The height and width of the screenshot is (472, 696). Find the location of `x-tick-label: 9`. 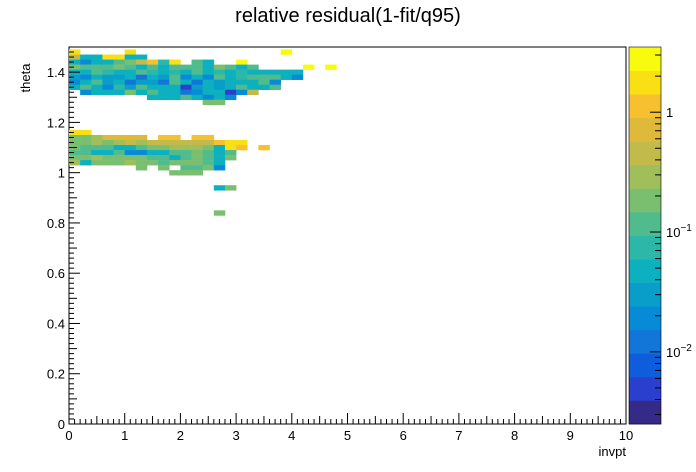

x-tick-label: 9 is located at coordinates (570, 435).